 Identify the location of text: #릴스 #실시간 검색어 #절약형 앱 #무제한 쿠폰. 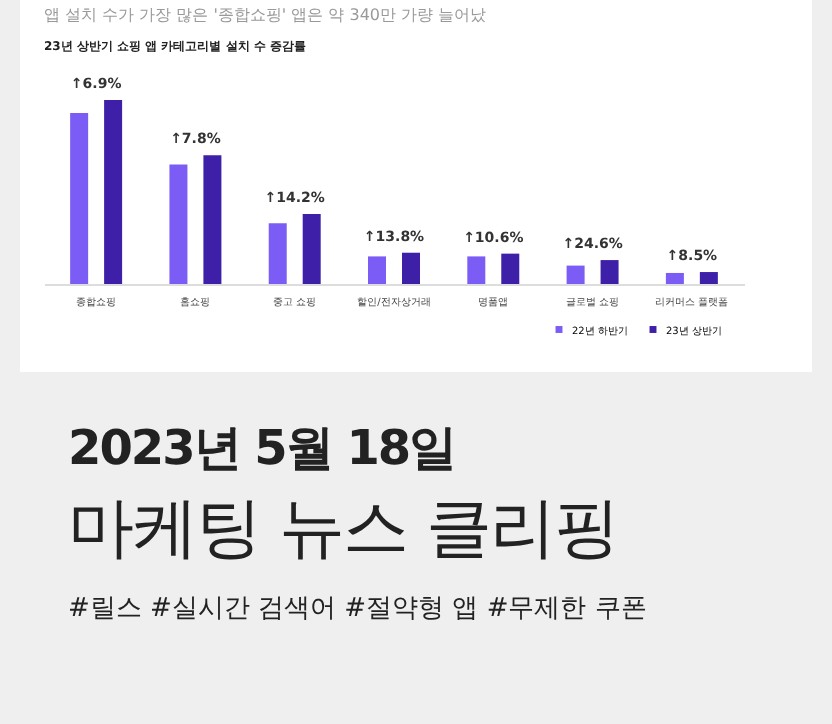
(357, 609).